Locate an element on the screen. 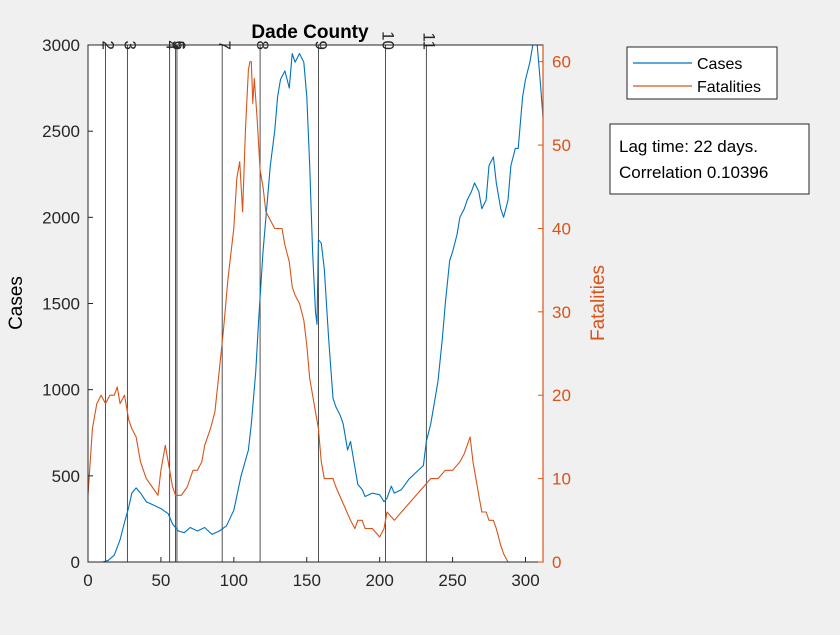  y2-tick-label: 30 is located at coordinates (561, 312).